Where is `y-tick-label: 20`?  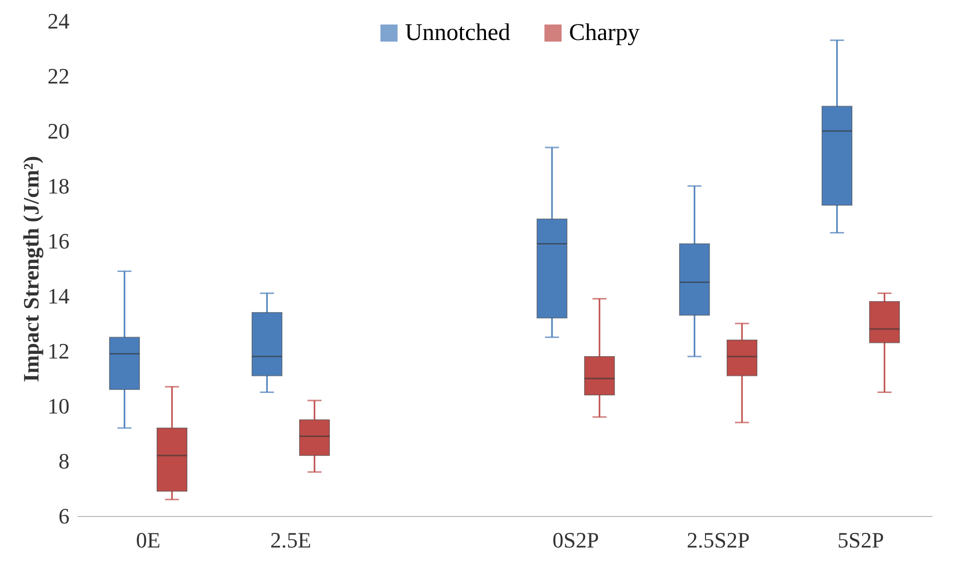
y-tick-label: 20 is located at coordinates (59, 131).